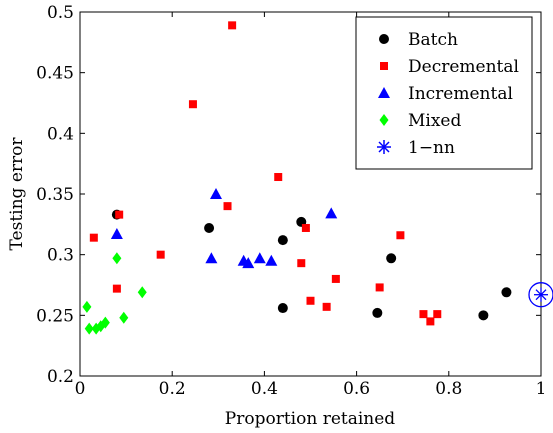 The width and height of the screenshot is (553, 433). I want to click on y-tick-label: 0.35, so click(55, 195).